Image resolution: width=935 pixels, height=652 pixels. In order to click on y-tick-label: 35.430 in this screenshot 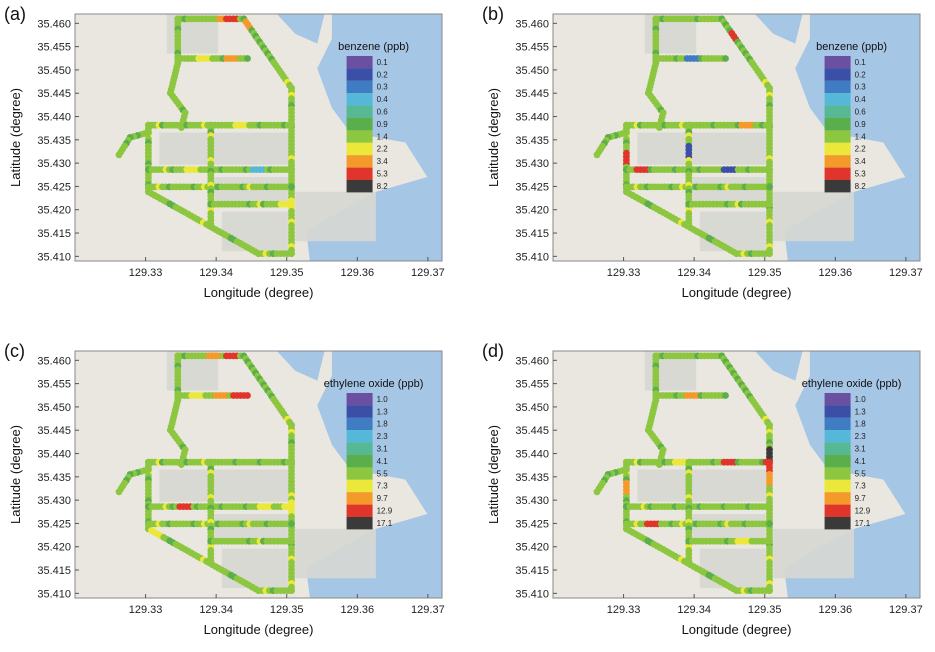, I will do `click(54, 501)`.